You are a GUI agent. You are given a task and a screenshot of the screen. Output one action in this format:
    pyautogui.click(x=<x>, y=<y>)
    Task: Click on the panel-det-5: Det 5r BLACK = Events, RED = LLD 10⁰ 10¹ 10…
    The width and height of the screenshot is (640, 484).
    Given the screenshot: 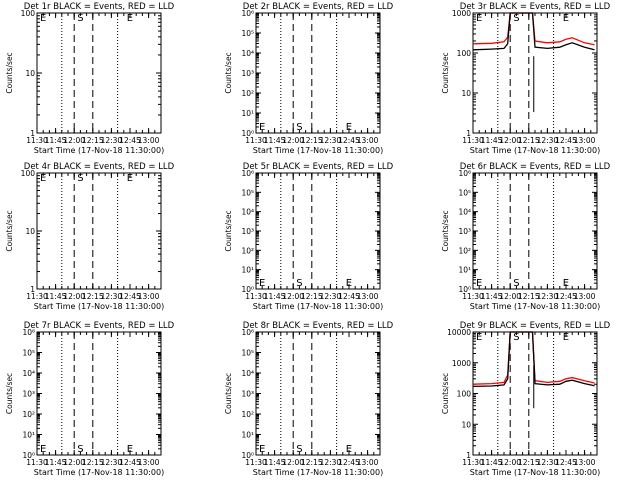 What is the action you would take?
    pyautogui.click(x=309, y=236)
    